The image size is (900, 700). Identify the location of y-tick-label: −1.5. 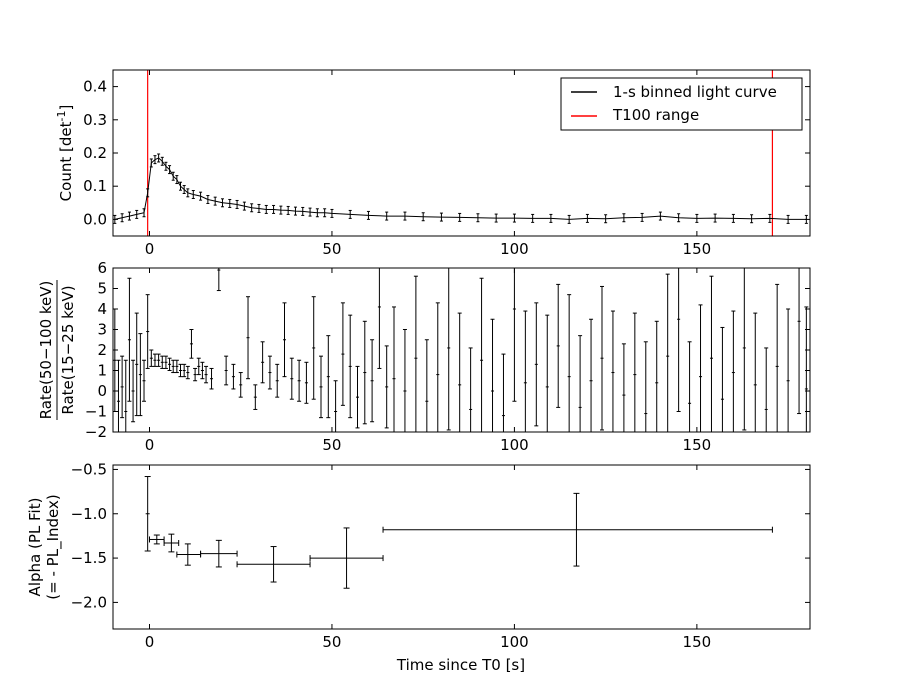
(89, 558).